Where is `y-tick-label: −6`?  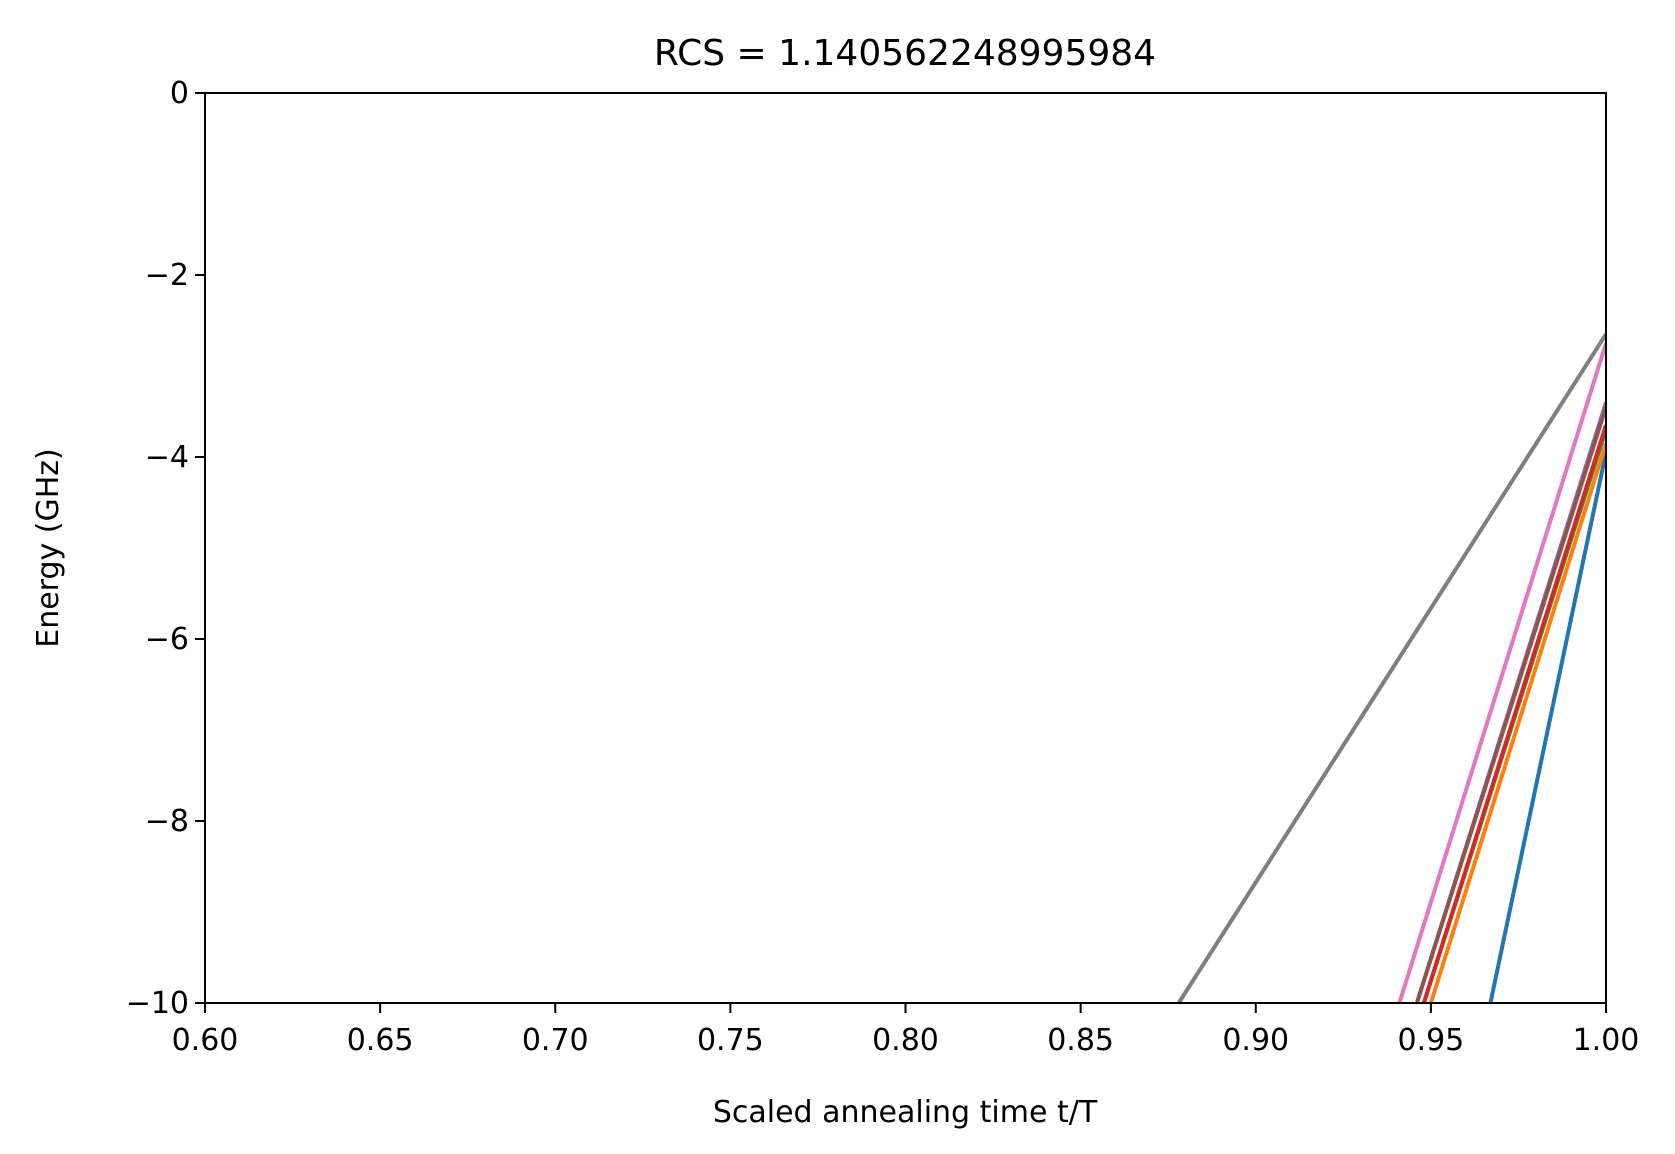 y-tick-label: −6 is located at coordinates (167, 639).